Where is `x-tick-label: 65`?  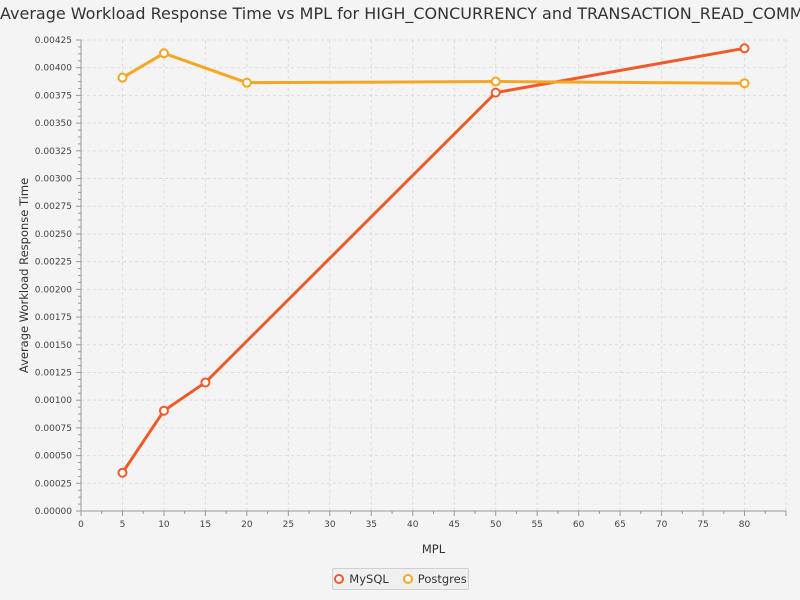
x-tick-label: 65 is located at coordinates (619, 525).